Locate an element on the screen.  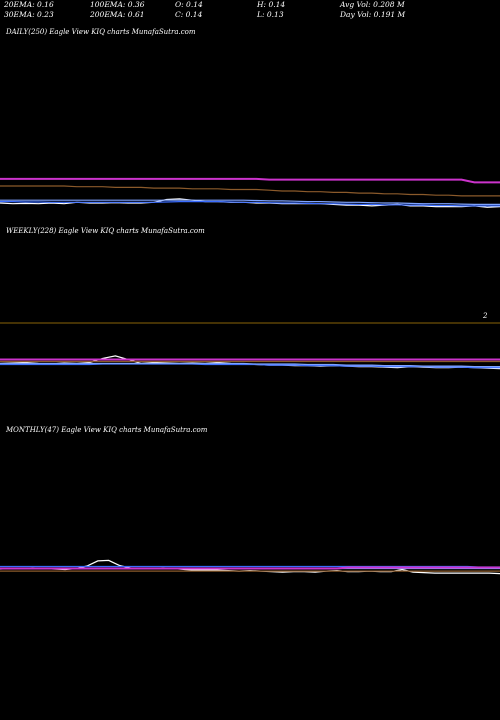
weekly-ema20-line is located at coordinates (250, 366).